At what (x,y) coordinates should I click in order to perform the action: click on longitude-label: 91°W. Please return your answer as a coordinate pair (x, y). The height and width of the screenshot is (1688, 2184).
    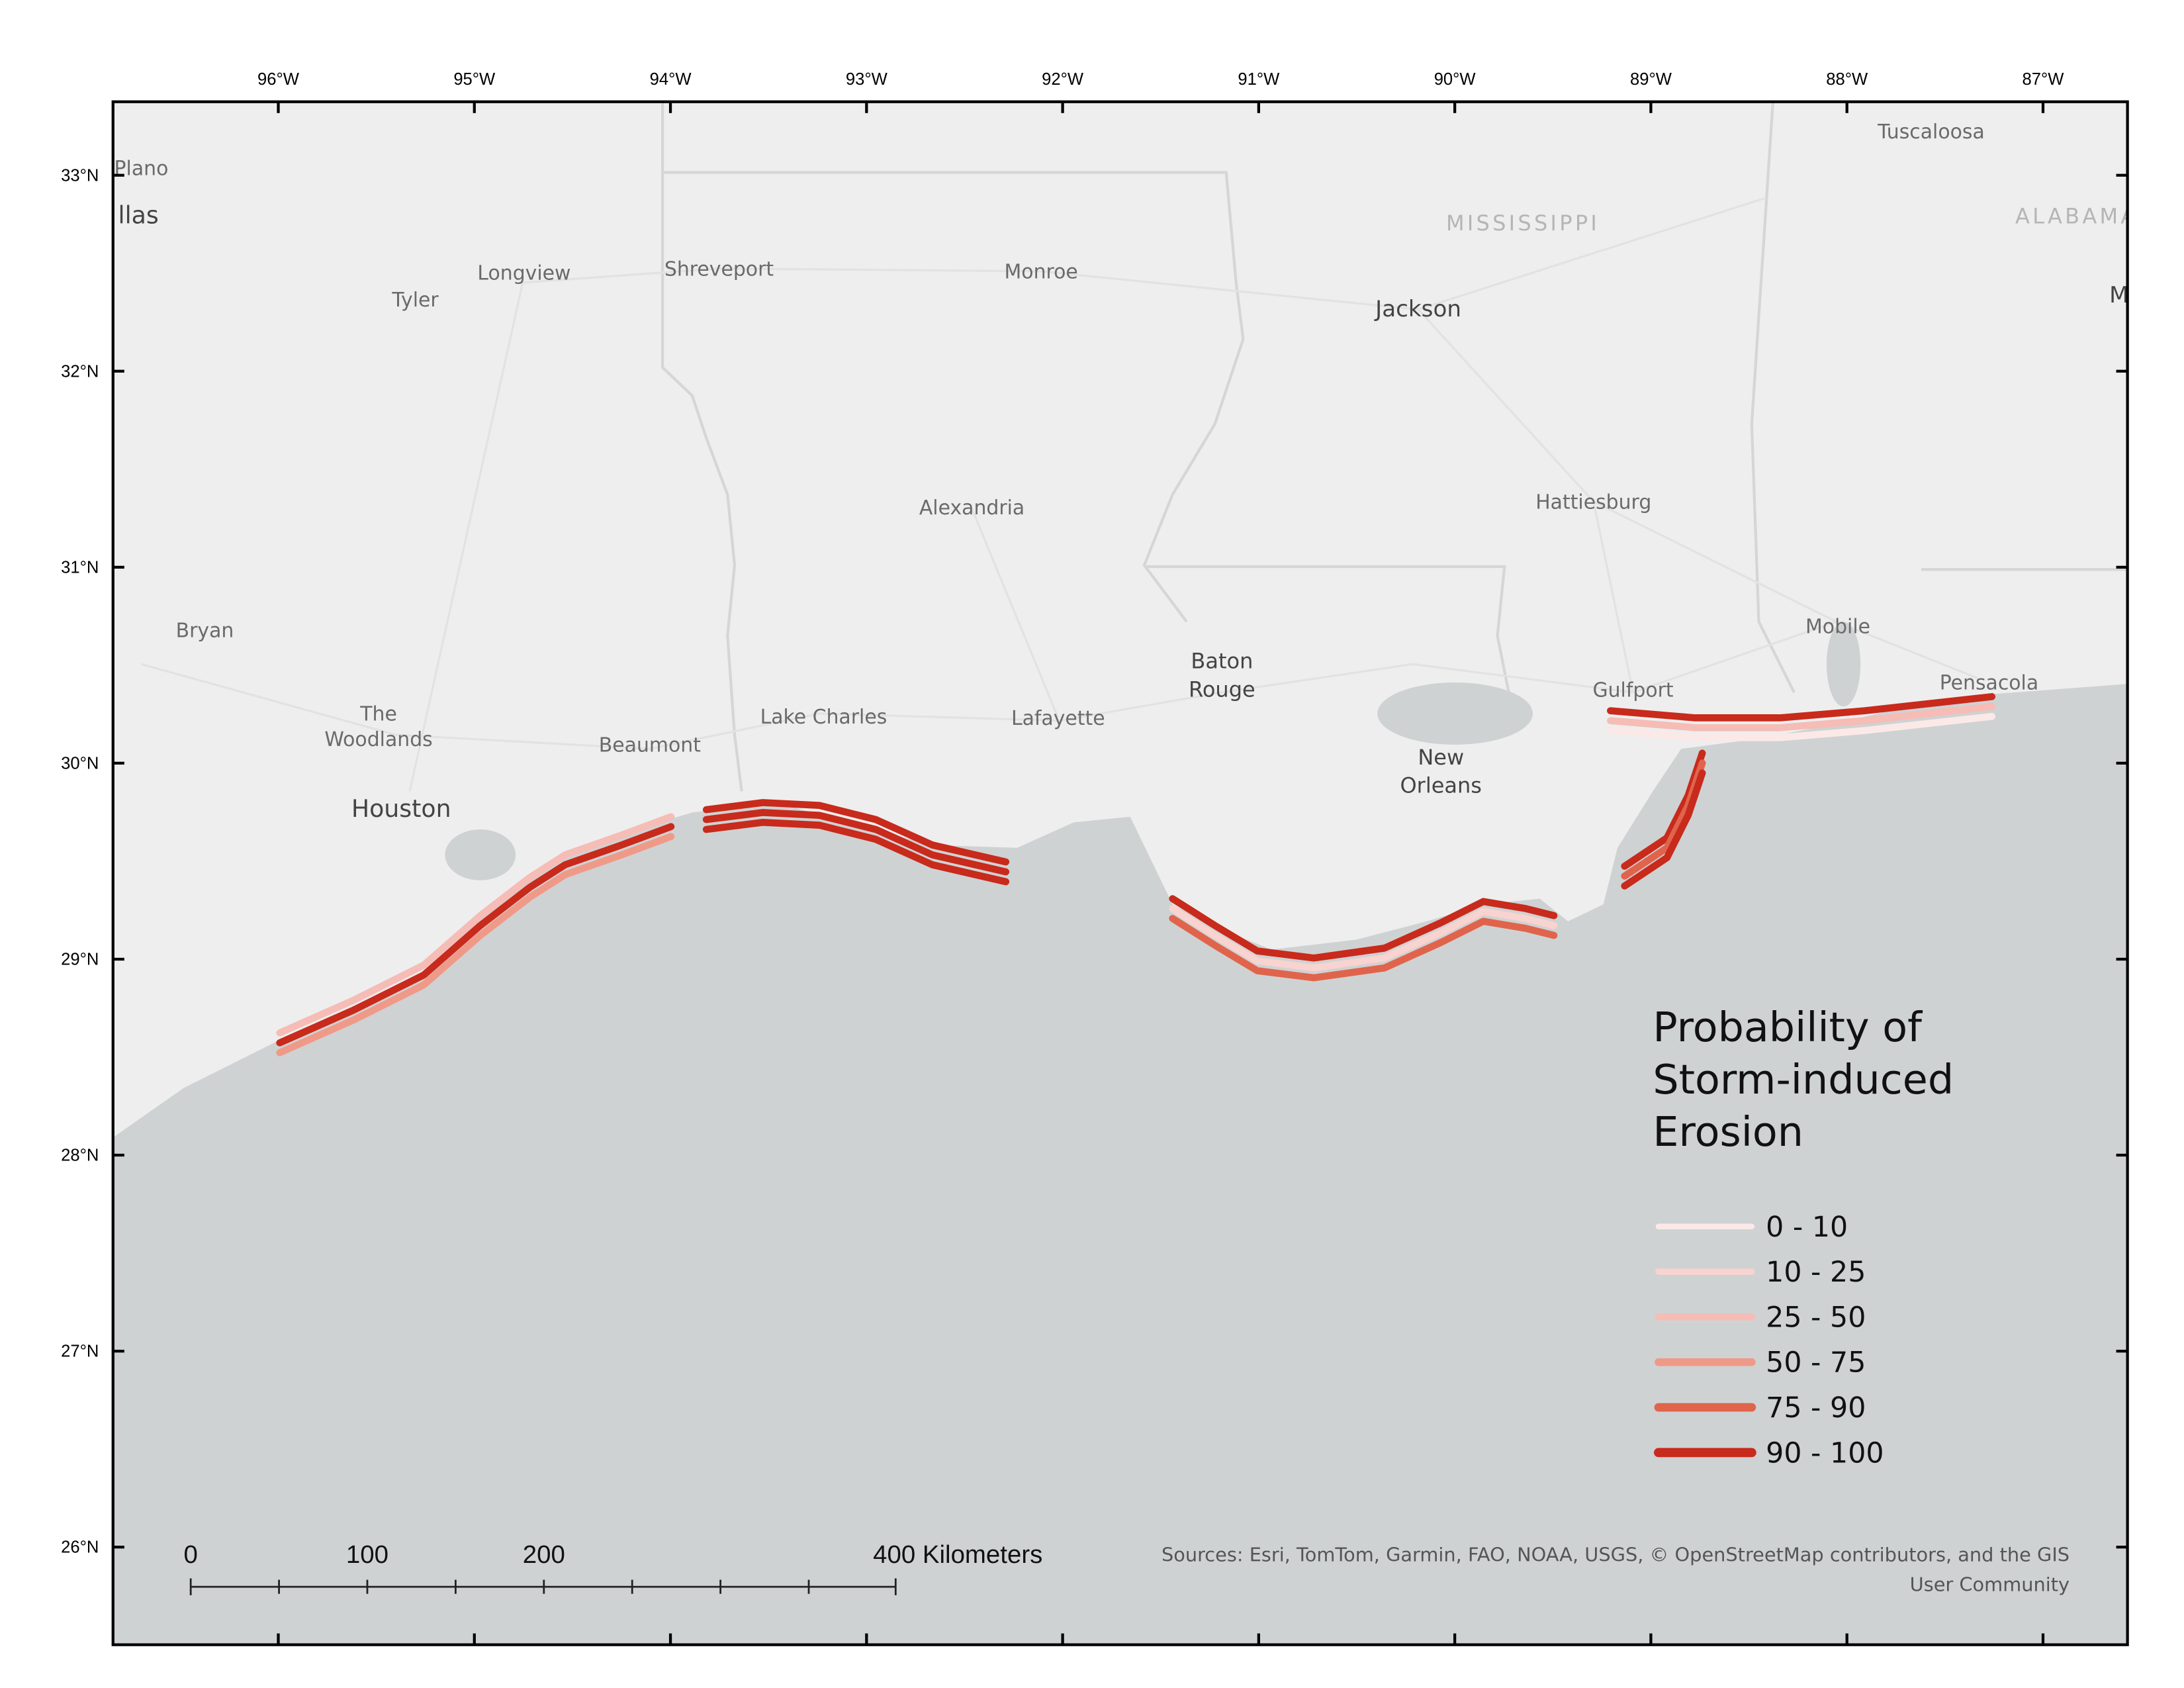
    Looking at the image, I should click on (1259, 79).